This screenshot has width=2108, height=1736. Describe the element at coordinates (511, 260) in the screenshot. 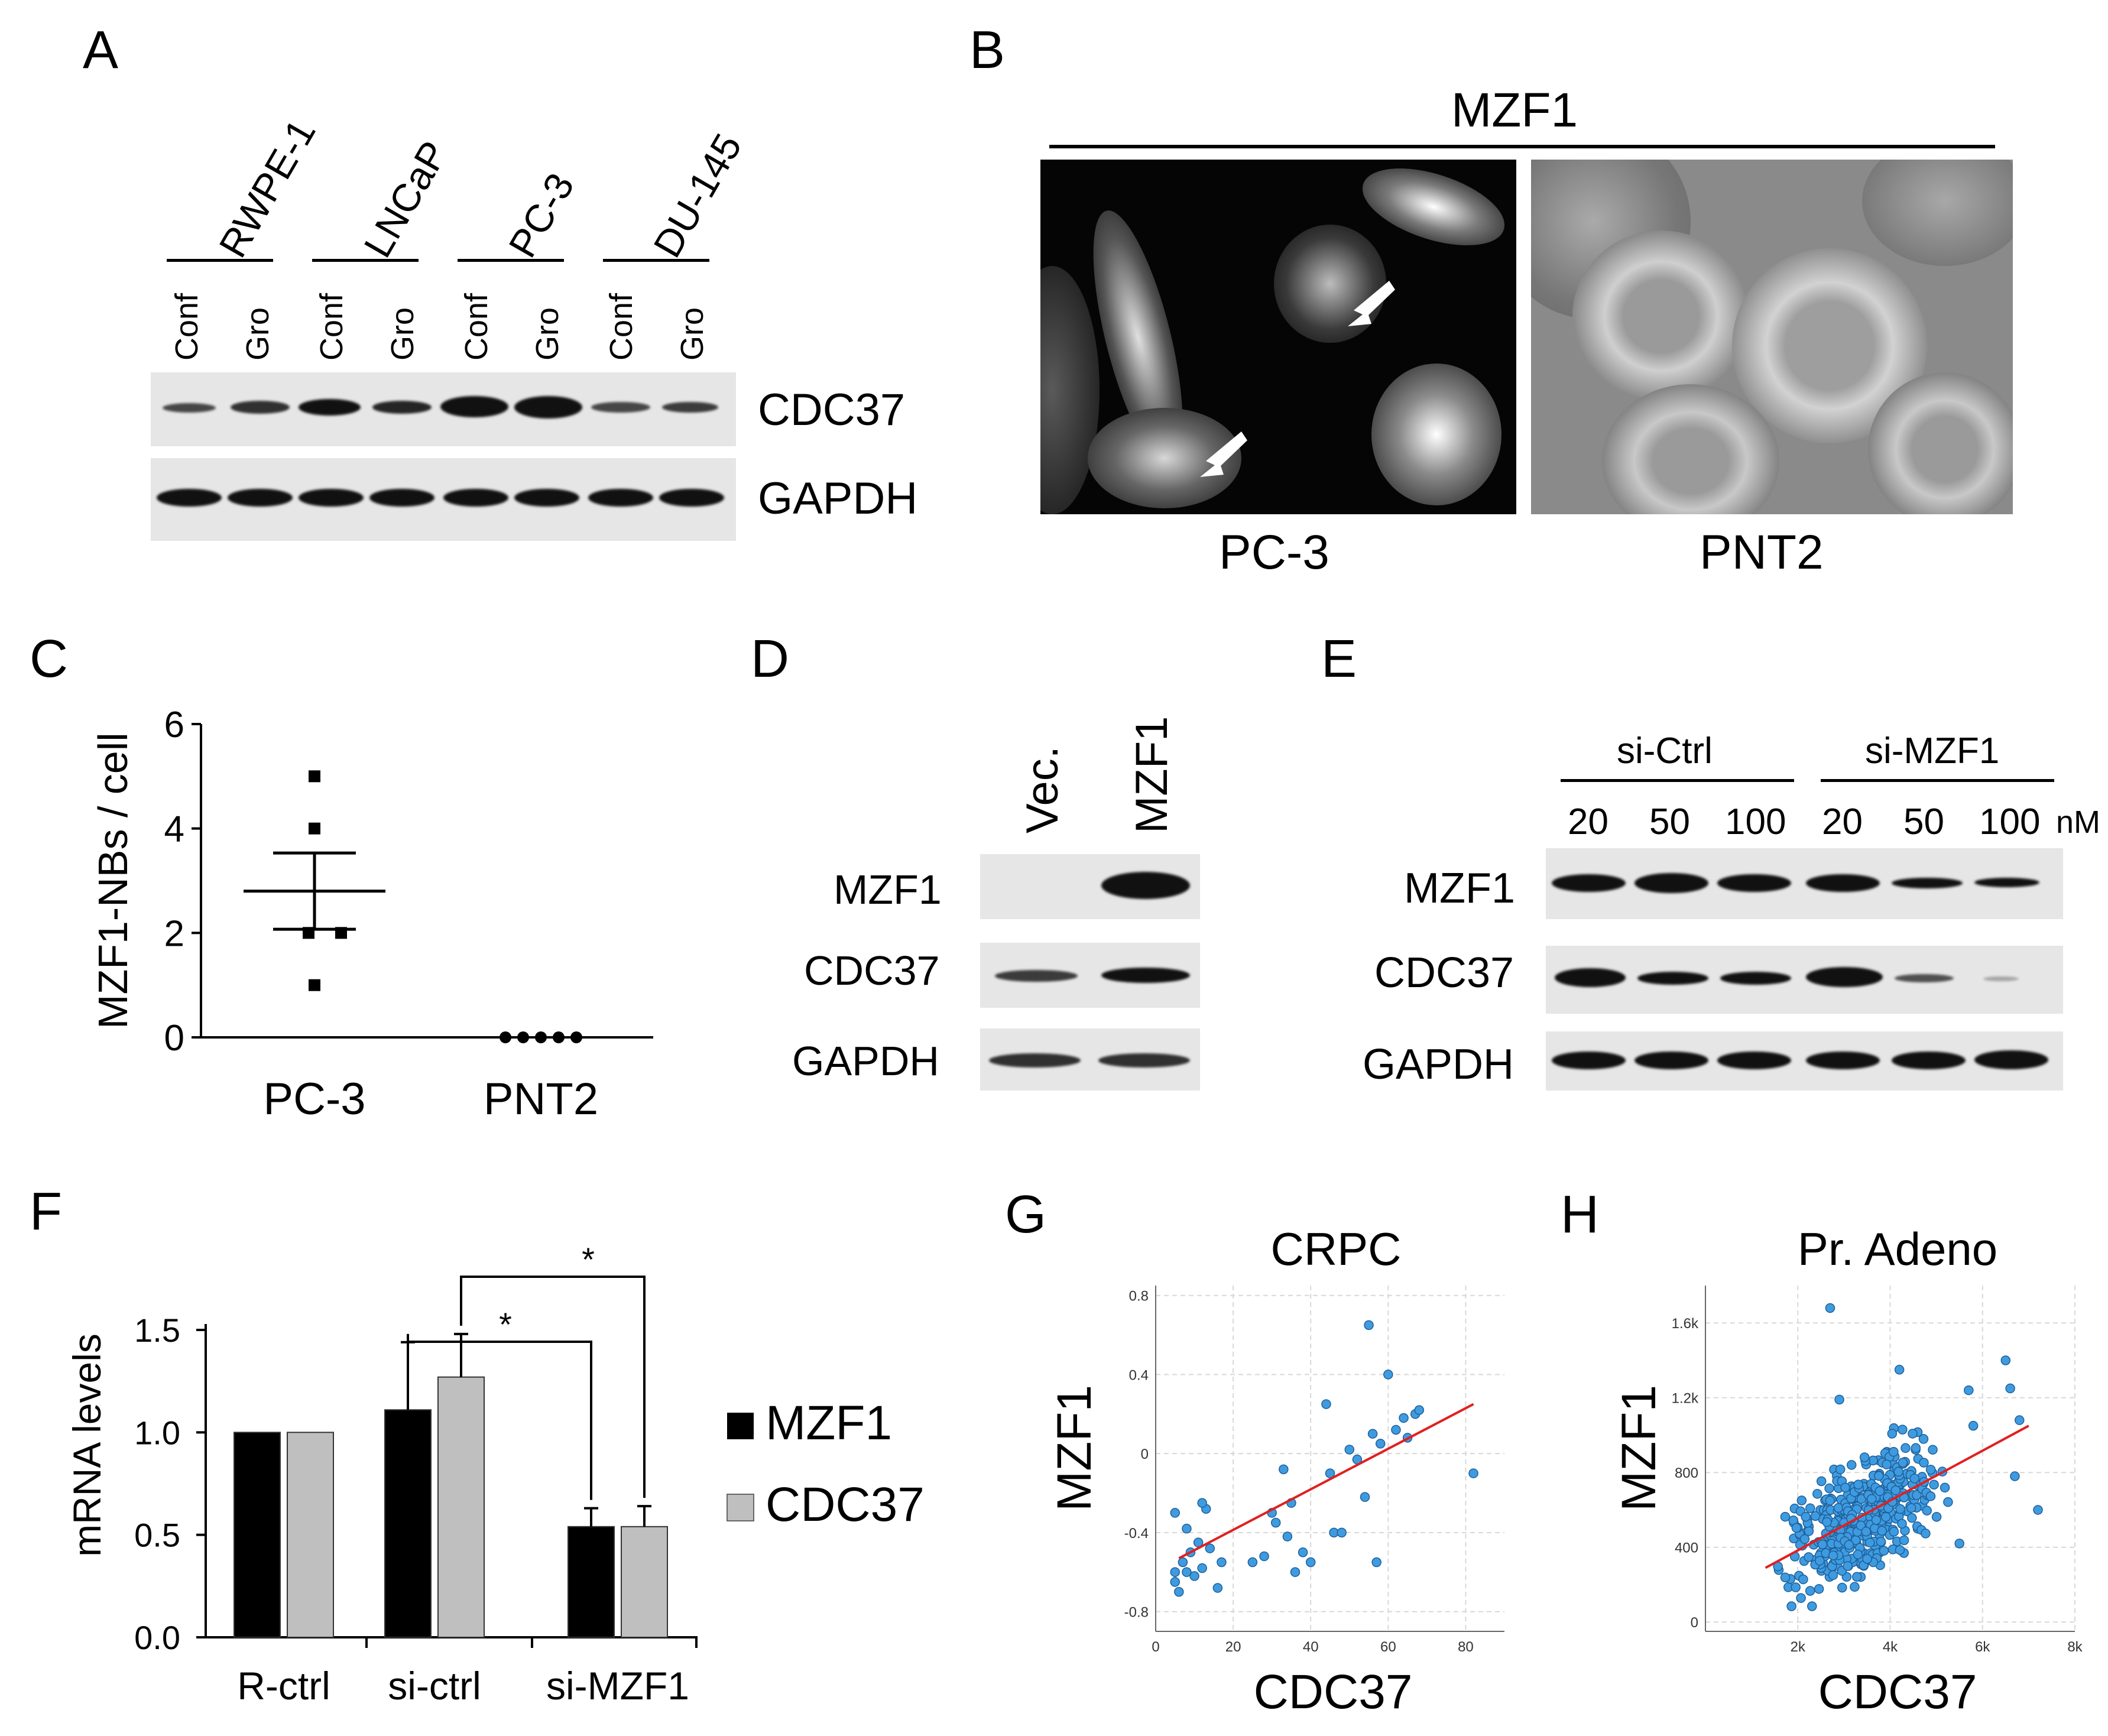

I see `group-bracket` at that location.